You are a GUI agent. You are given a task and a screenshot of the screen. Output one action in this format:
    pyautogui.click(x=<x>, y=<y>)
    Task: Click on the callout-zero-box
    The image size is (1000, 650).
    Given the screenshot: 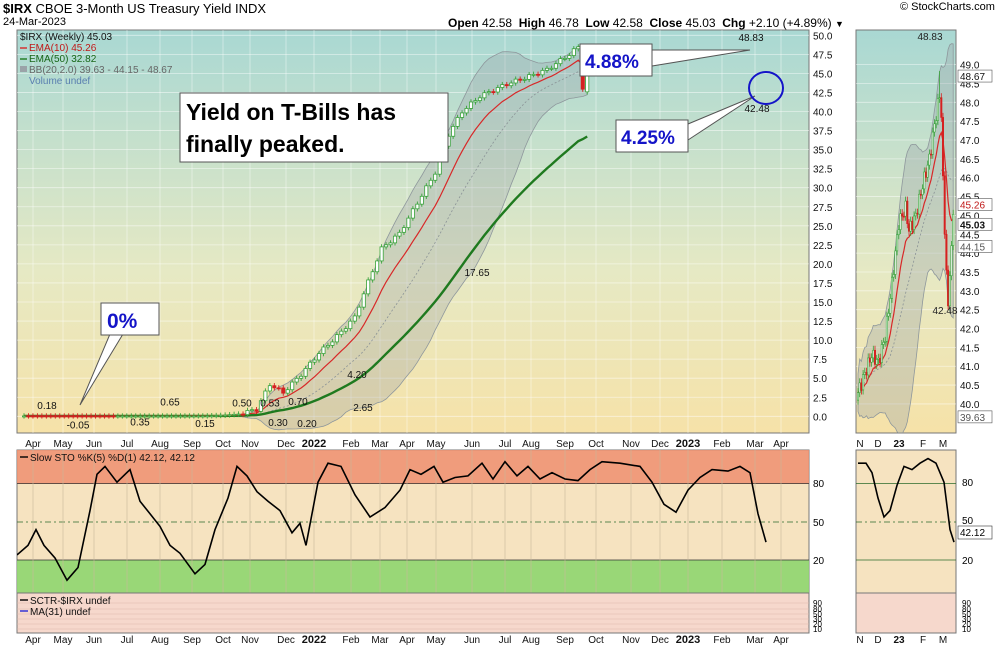 What is the action you would take?
    pyautogui.click(x=130, y=319)
    